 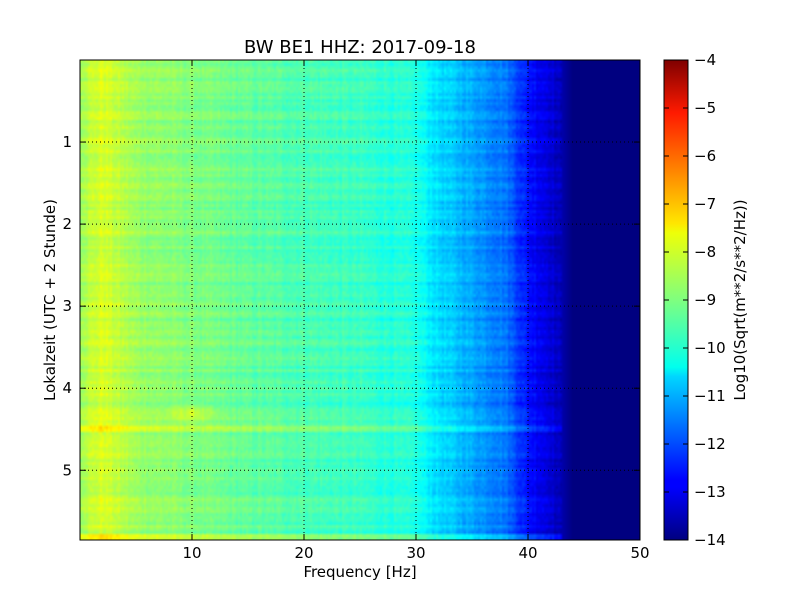 I want to click on y-axis-label: Lokalzeit (UTC + 2 Stunde), so click(x=50, y=300).